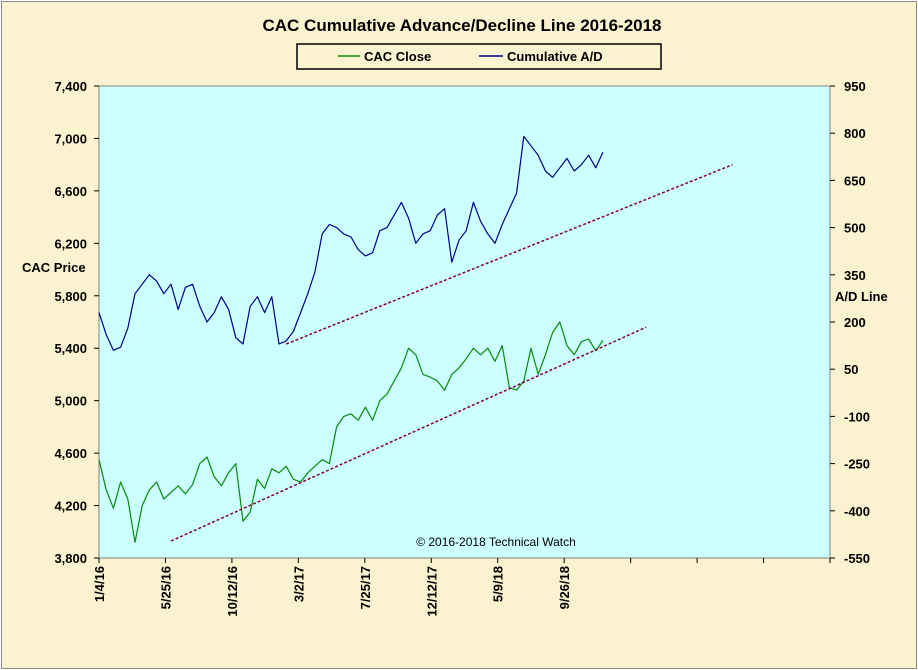 This screenshot has width=918, height=670. What do you see at coordinates (431, 591) in the screenshot?
I see `x-axis-tick-label: 12/12/17` at bounding box center [431, 591].